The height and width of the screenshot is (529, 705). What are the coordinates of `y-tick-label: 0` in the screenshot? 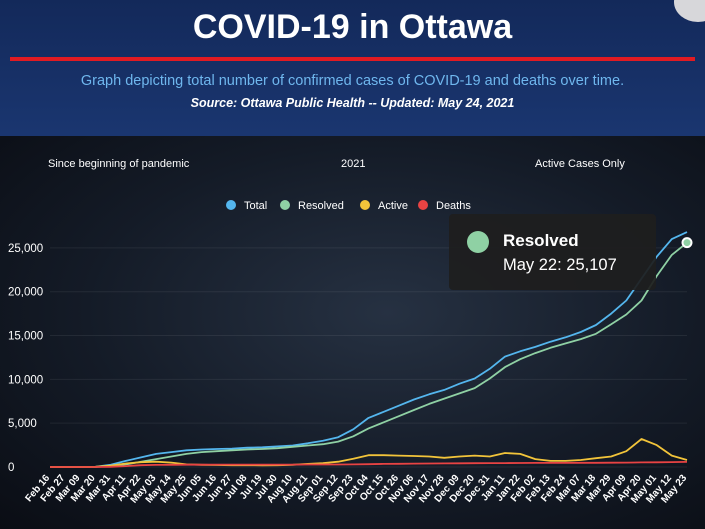 It's located at (11, 468).